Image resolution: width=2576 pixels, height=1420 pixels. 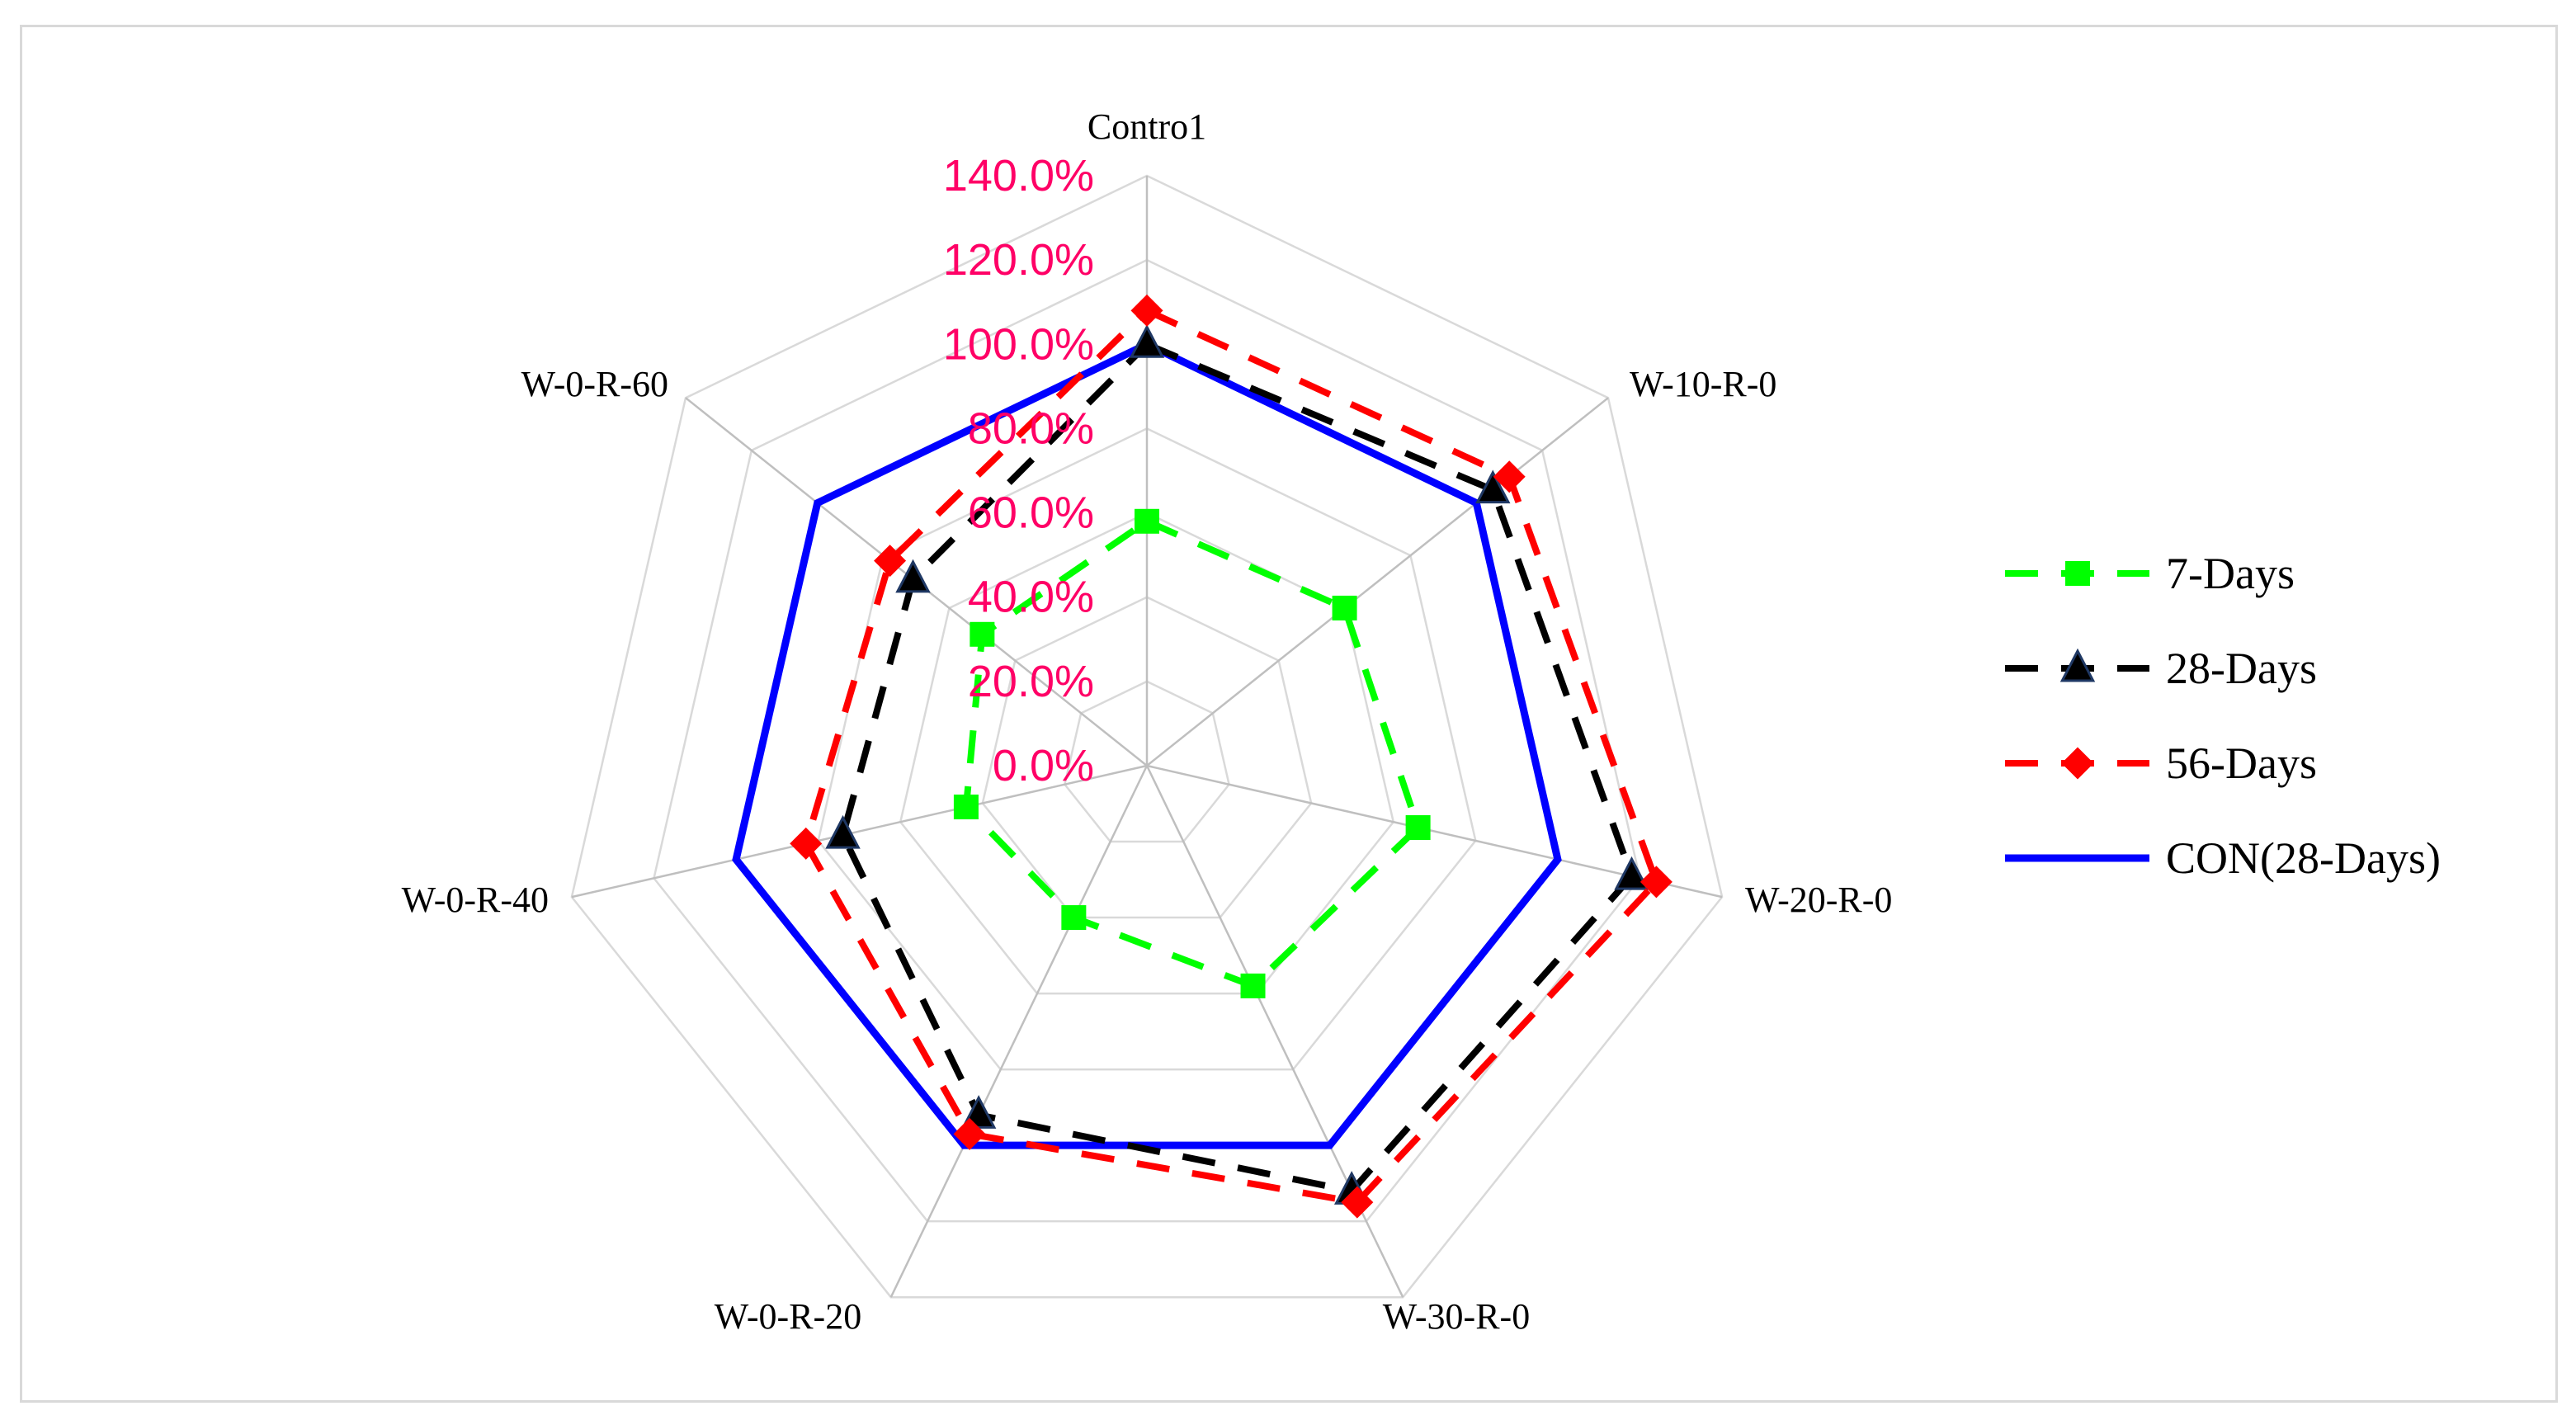 What do you see at coordinates (1043, 765) in the screenshot?
I see `tick-label-0: 0.0%` at bounding box center [1043, 765].